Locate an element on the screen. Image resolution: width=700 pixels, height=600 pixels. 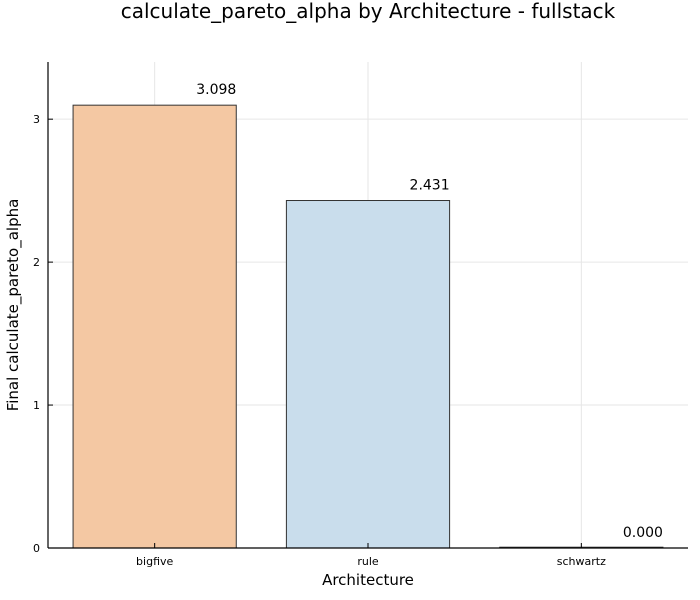
x-axis-label: Architecture is located at coordinates (368, 580).